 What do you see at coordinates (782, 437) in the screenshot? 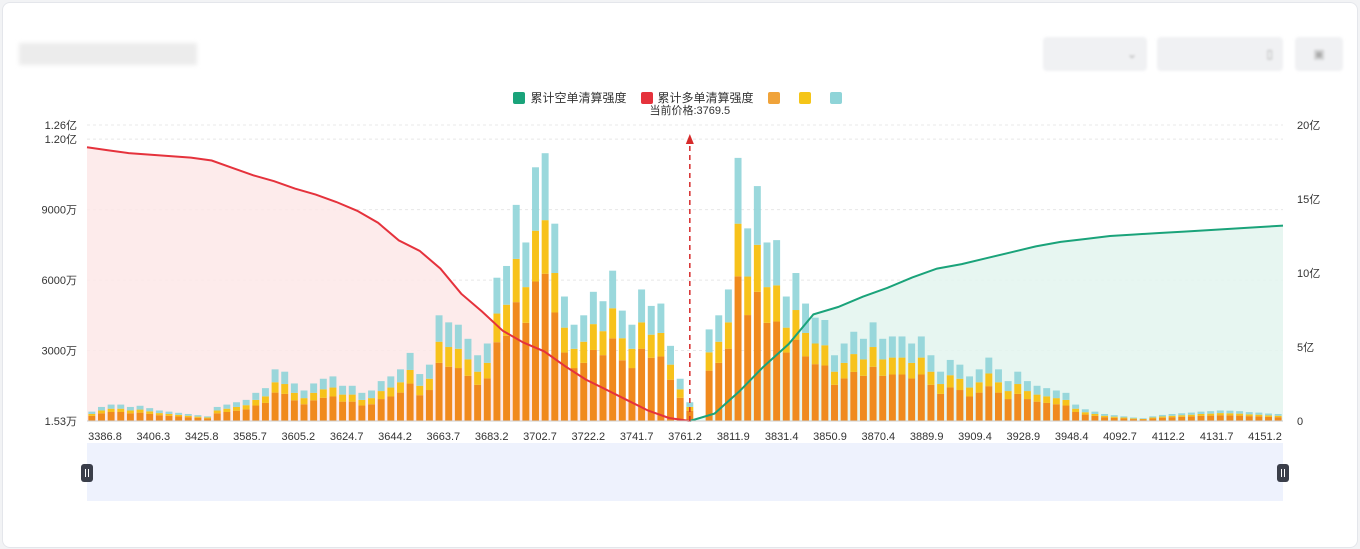
I see `x-tick-label: 3831.4` at bounding box center [782, 437].